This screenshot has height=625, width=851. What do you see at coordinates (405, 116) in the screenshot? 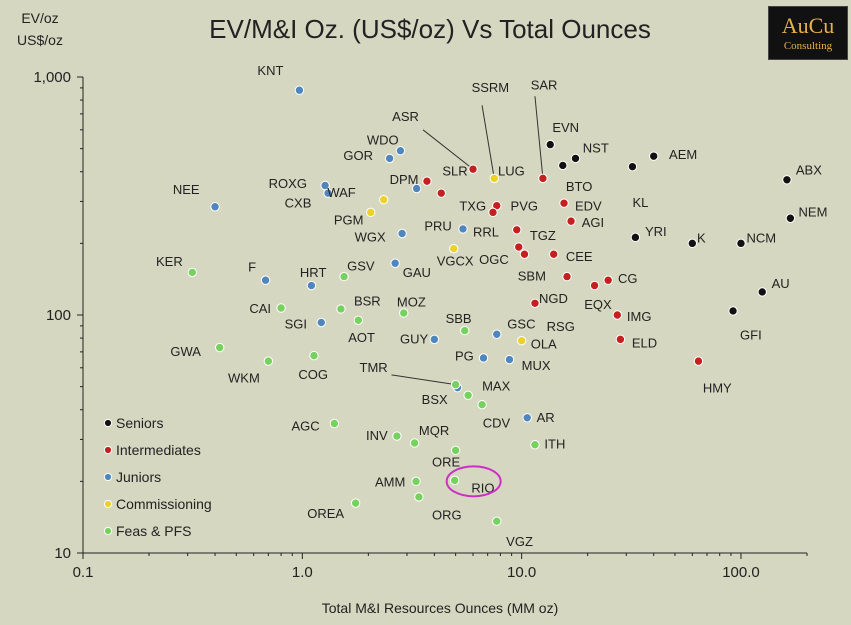
I see `label-asr: ASR` at bounding box center [405, 116].